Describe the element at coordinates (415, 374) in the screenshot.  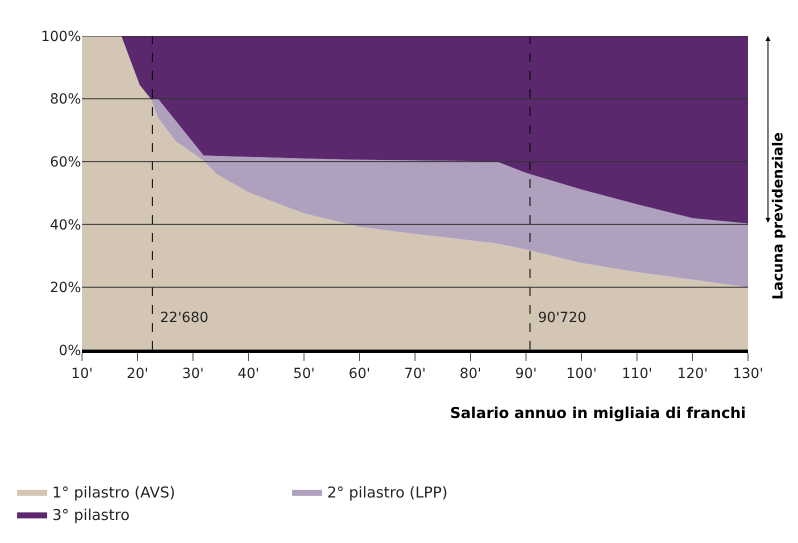
I see `x-tick-label: 70'` at that location.